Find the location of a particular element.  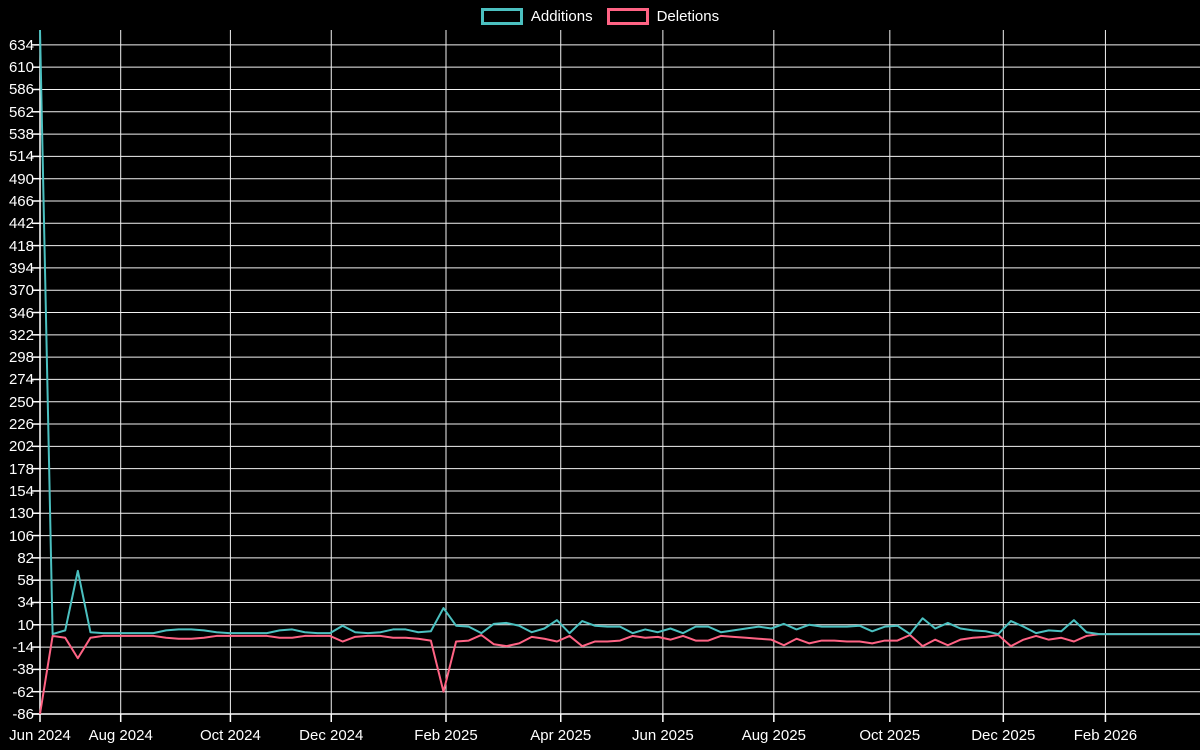

deletions-legend-label: Deletions is located at coordinates (688, 16).